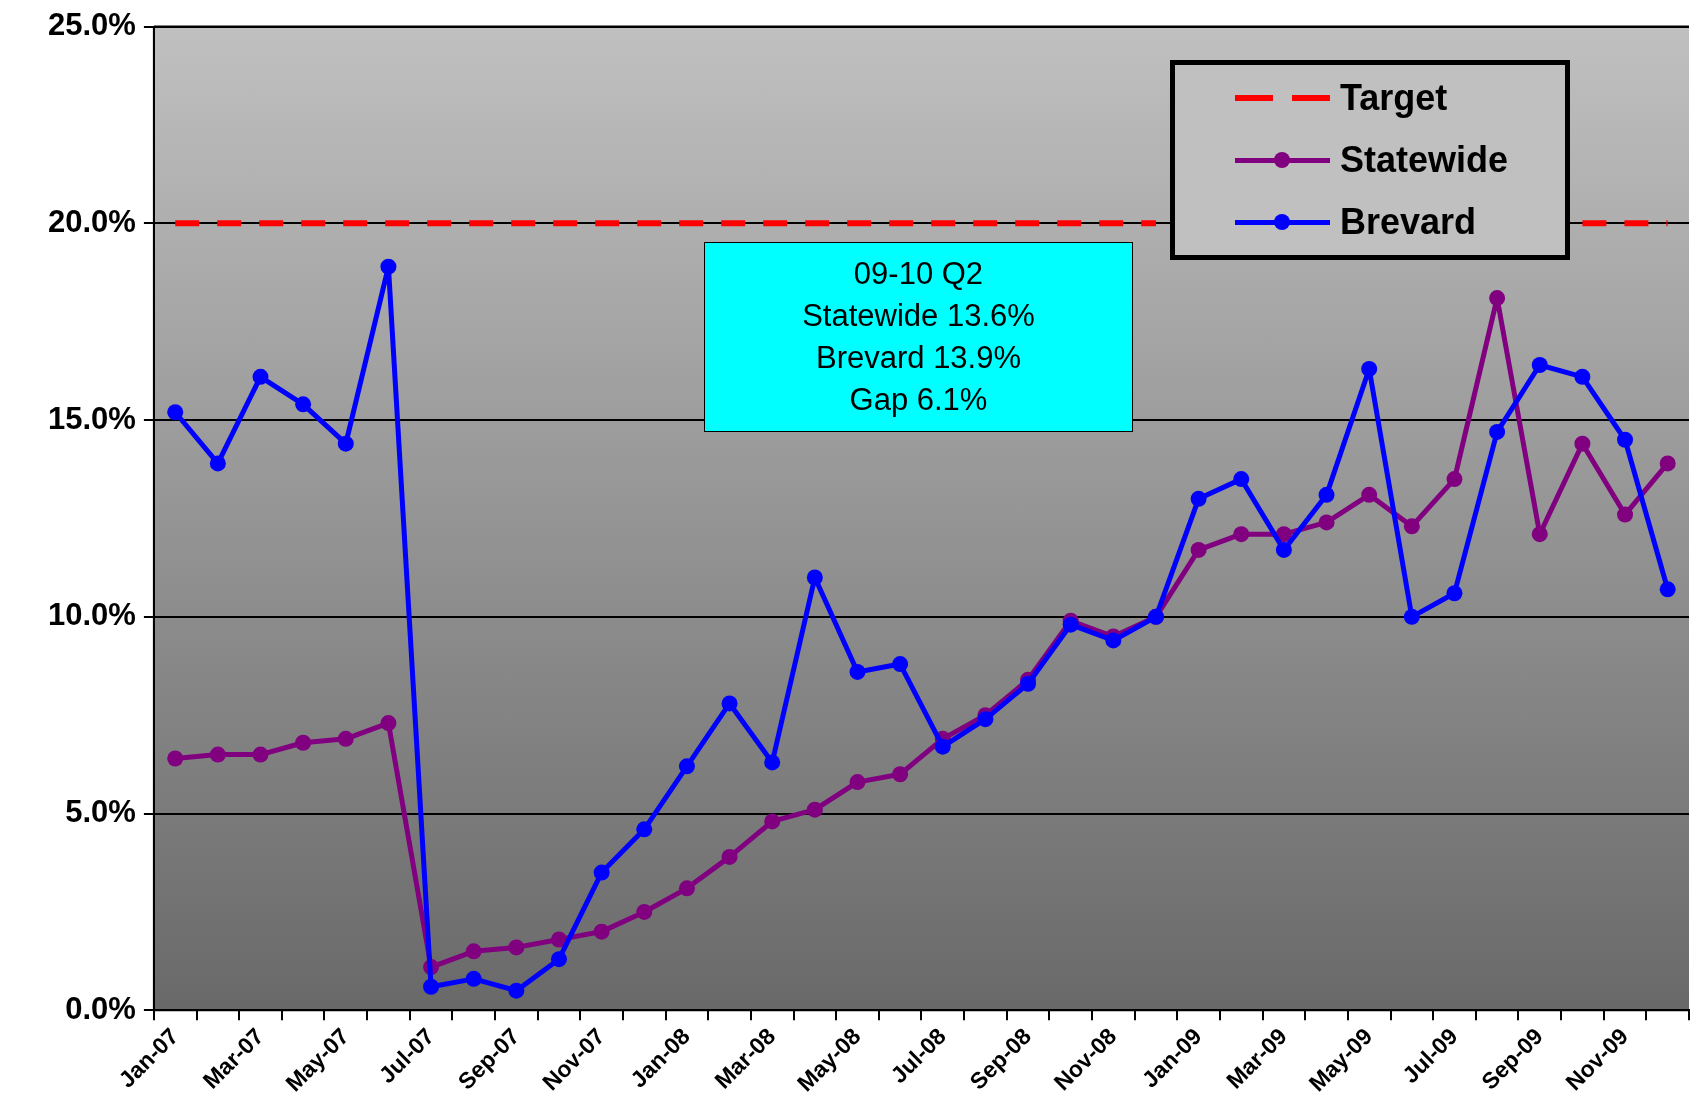 This screenshot has width=1697, height=1105. What do you see at coordinates (1394, 98) in the screenshot?
I see `legend-label: Target` at bounding box center [1394, 98].